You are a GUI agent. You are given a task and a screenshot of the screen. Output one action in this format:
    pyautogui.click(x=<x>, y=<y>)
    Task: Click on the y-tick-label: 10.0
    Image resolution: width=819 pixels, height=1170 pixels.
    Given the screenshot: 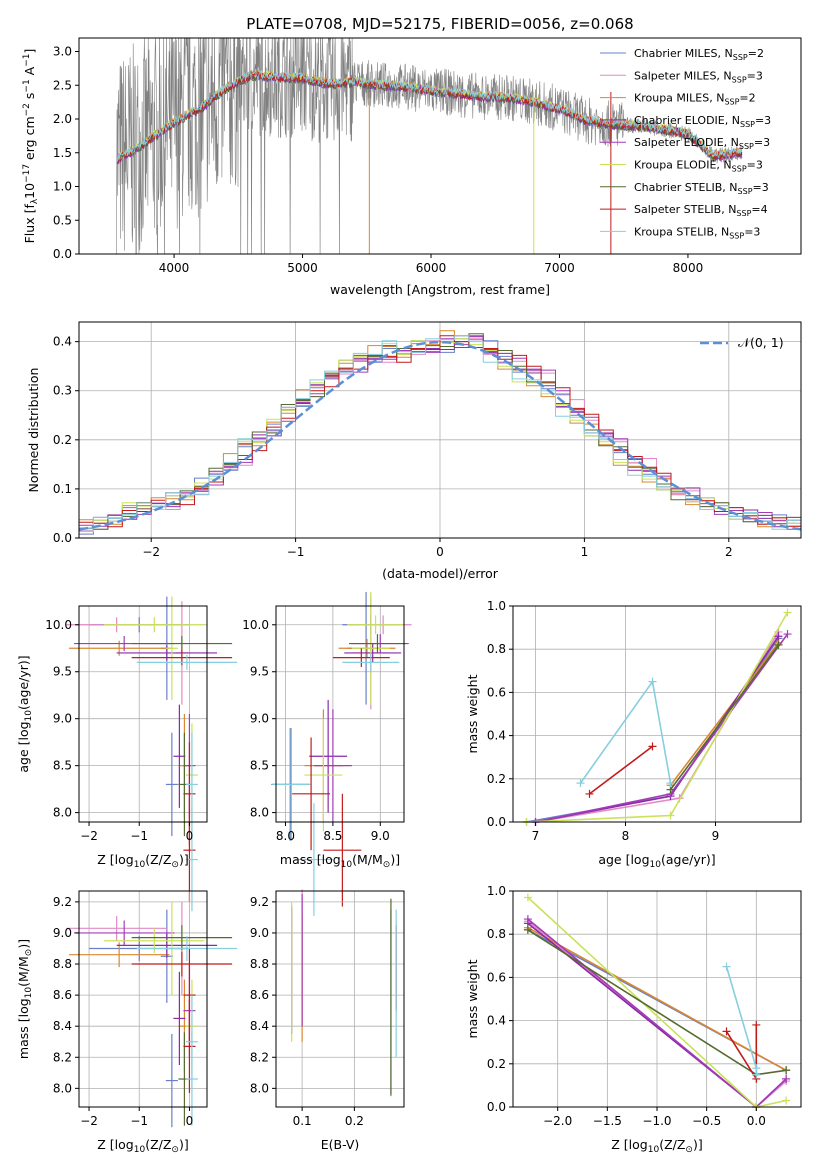 What is the action you would take?
    pyautogui.click(x=58, y=625)
    